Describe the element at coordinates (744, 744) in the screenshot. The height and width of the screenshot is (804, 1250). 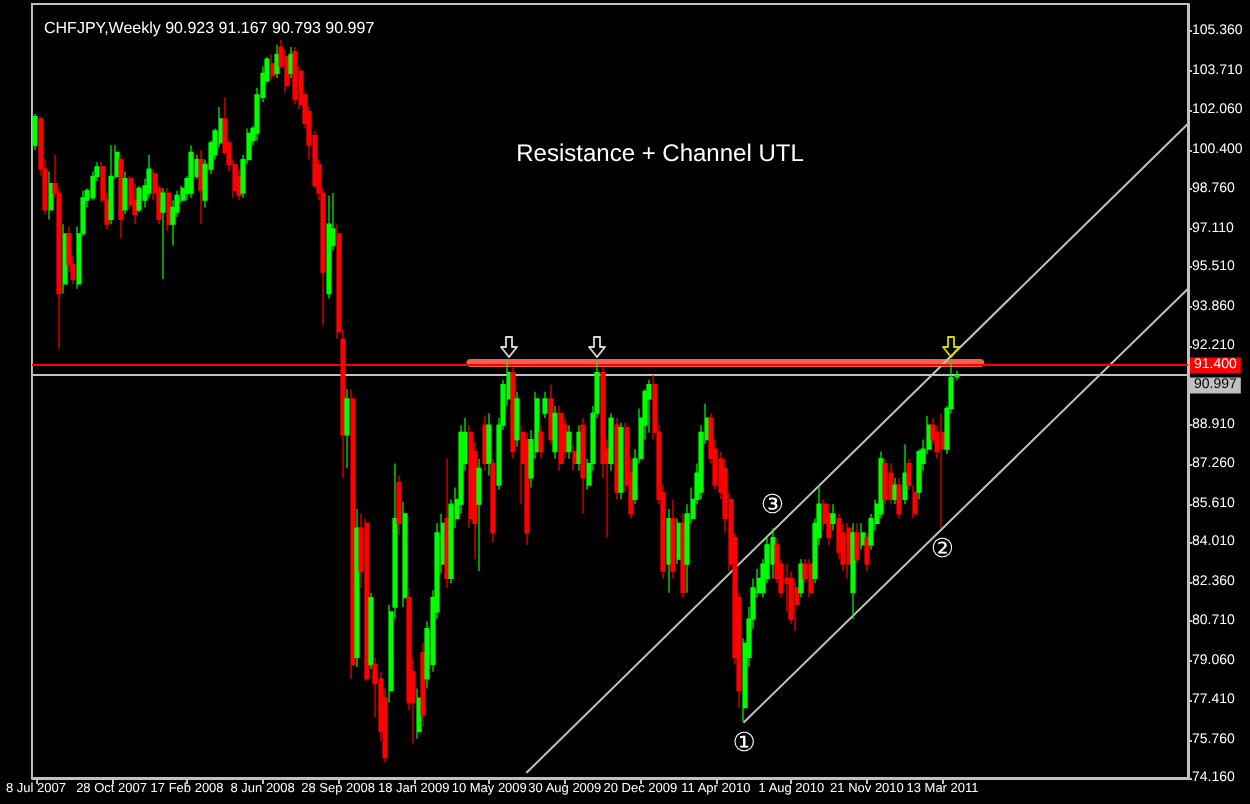
I see `annotation: ①` at that location.